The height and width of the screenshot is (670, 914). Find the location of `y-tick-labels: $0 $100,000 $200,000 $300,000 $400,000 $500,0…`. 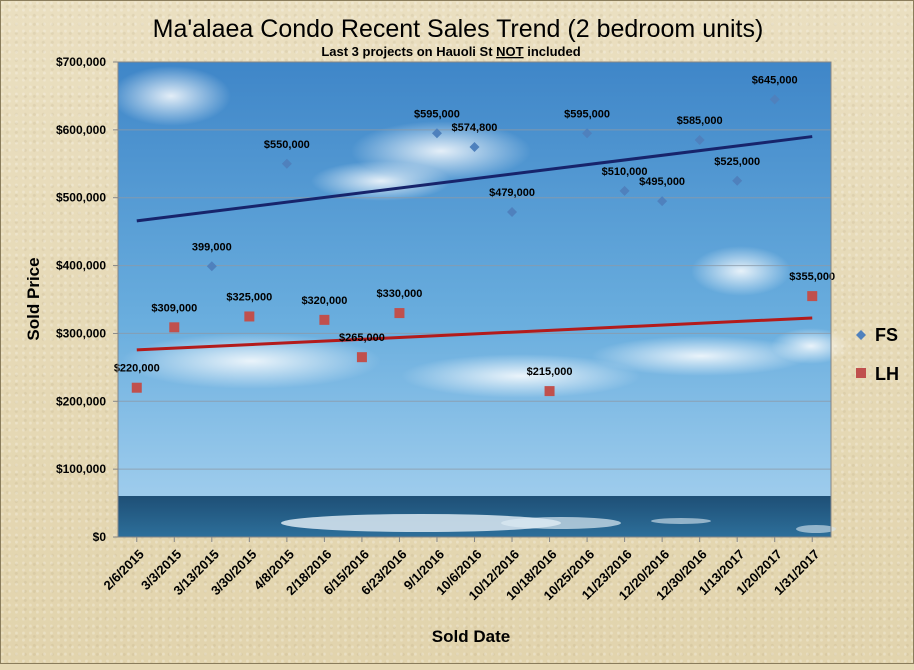

y-tick-labels: $0 $100,000 $200,000 $300,000 $400,000 $500,0… is located at coordinates (81, 299).